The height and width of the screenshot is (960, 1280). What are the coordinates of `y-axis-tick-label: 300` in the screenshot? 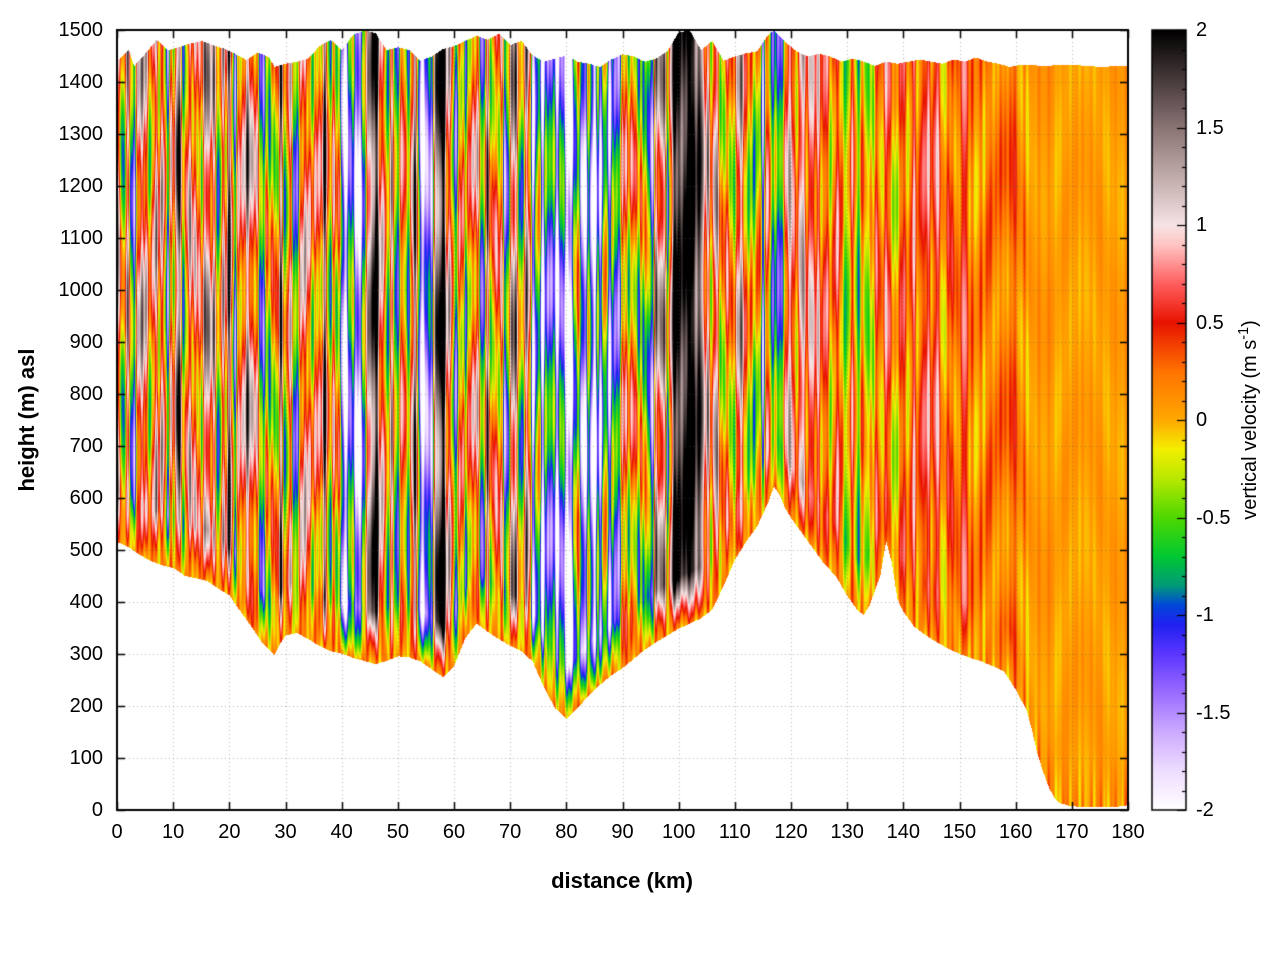 It's located at (86, 654).